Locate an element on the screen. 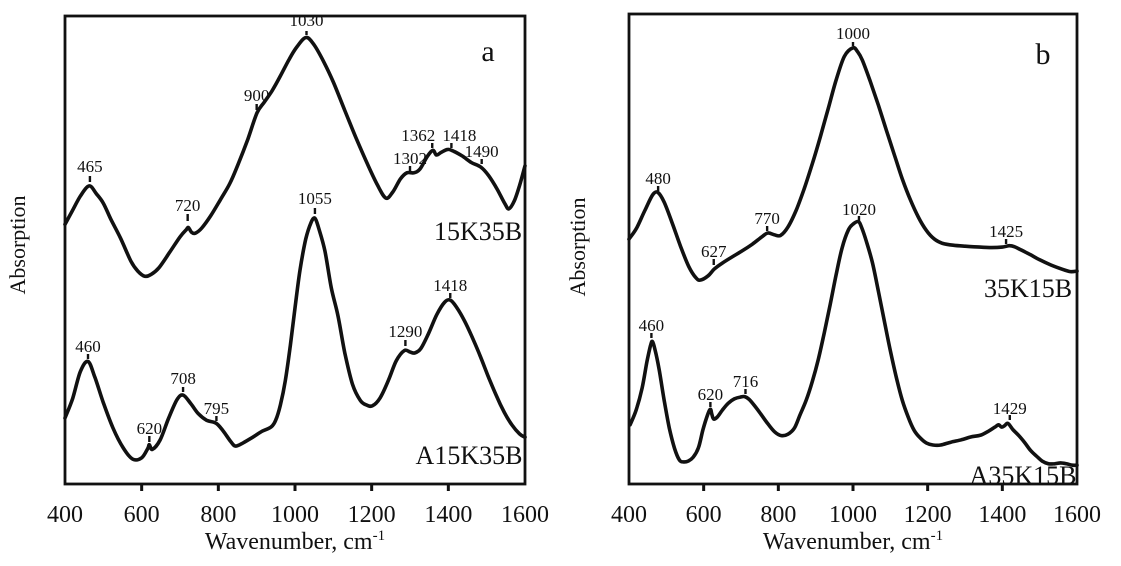  peak-label-A35K15B-1429: 1429 is located at coordinates (1010, 408).